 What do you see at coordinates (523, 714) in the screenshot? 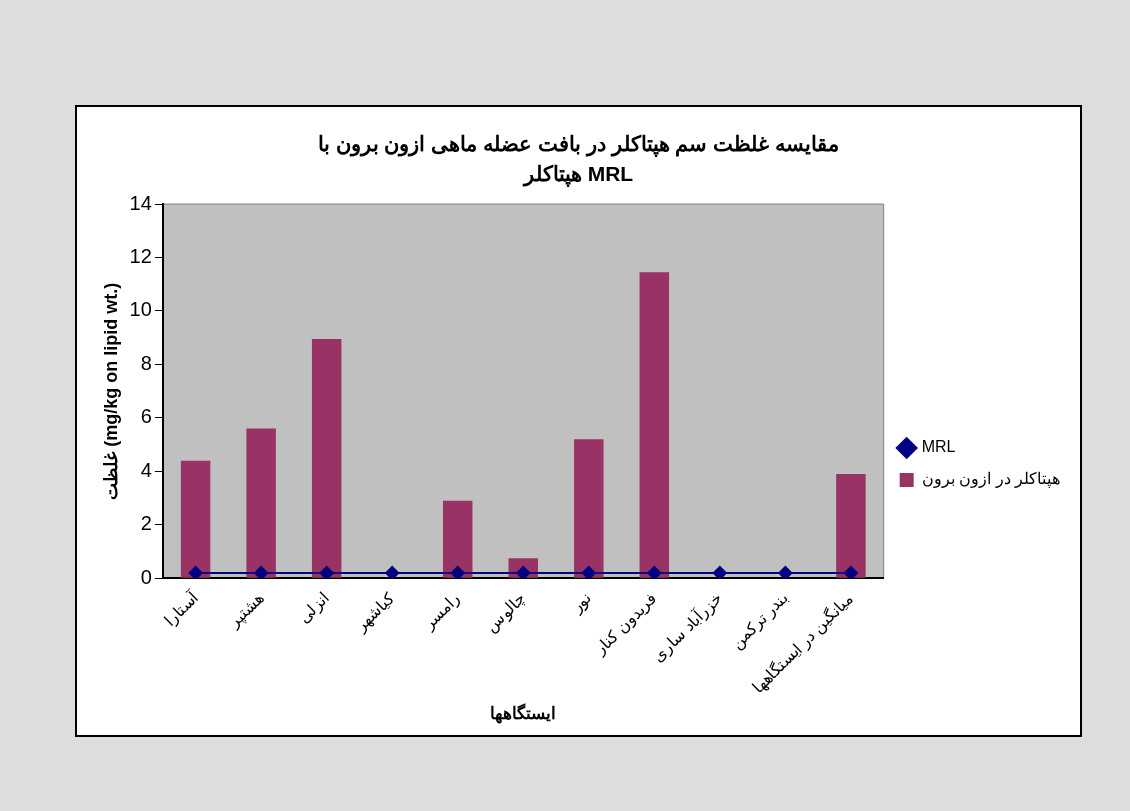
I see `x-axis-title: ایستگاهها` at bounding box center [523, 714].